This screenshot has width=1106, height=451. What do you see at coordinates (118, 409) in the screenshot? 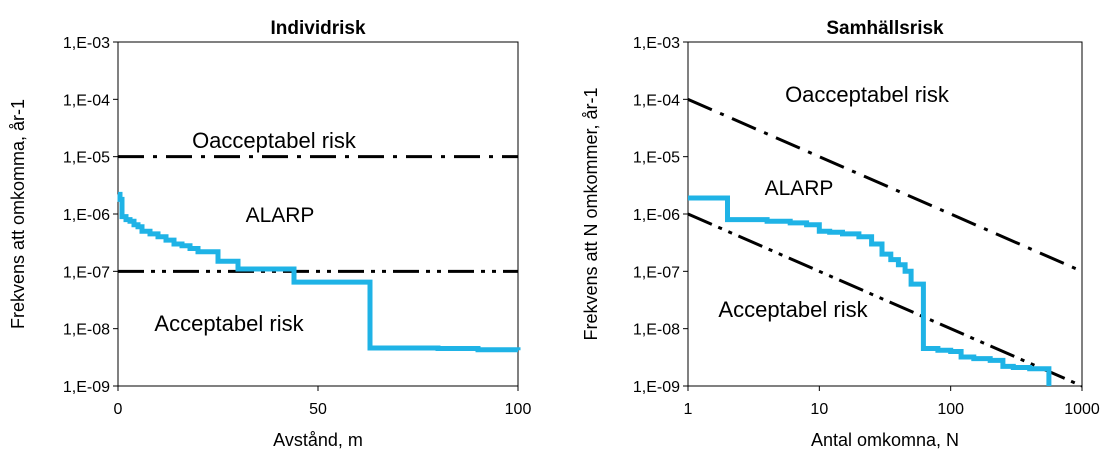
I see `x-tick-label: 0` at bounding box center [118, 409].